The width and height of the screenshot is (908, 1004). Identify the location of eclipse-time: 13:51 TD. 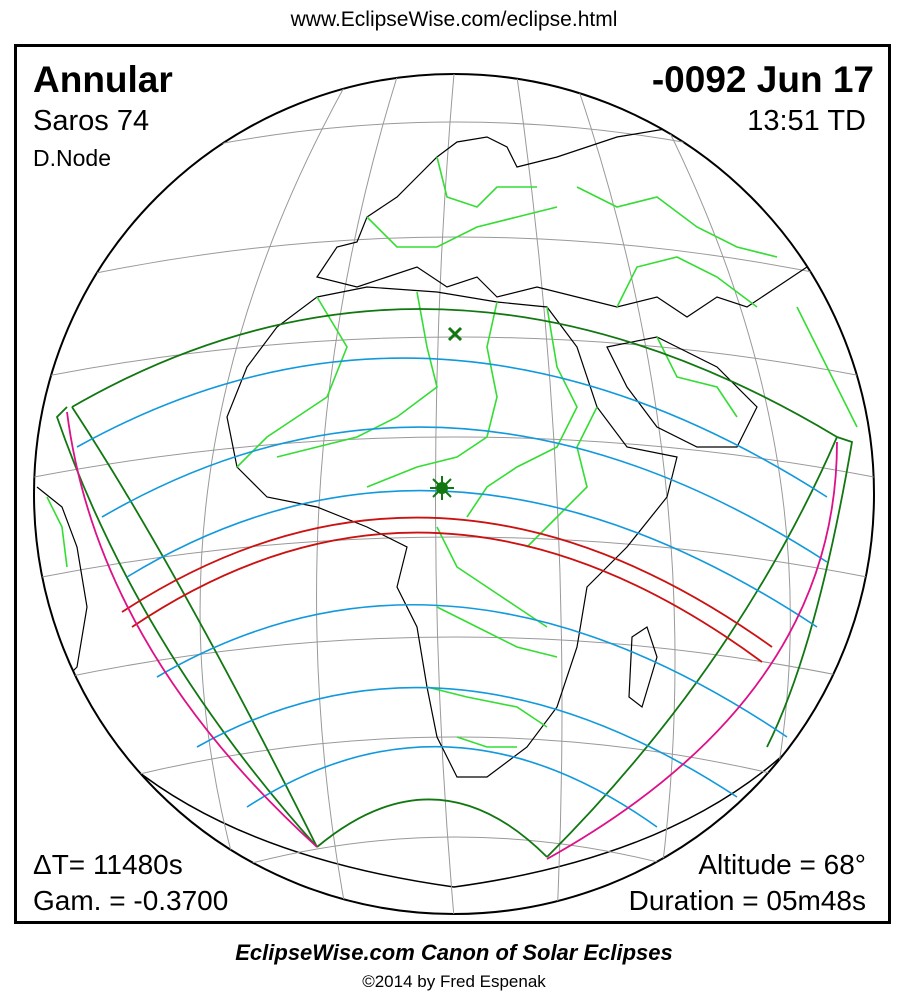
(806, 121).